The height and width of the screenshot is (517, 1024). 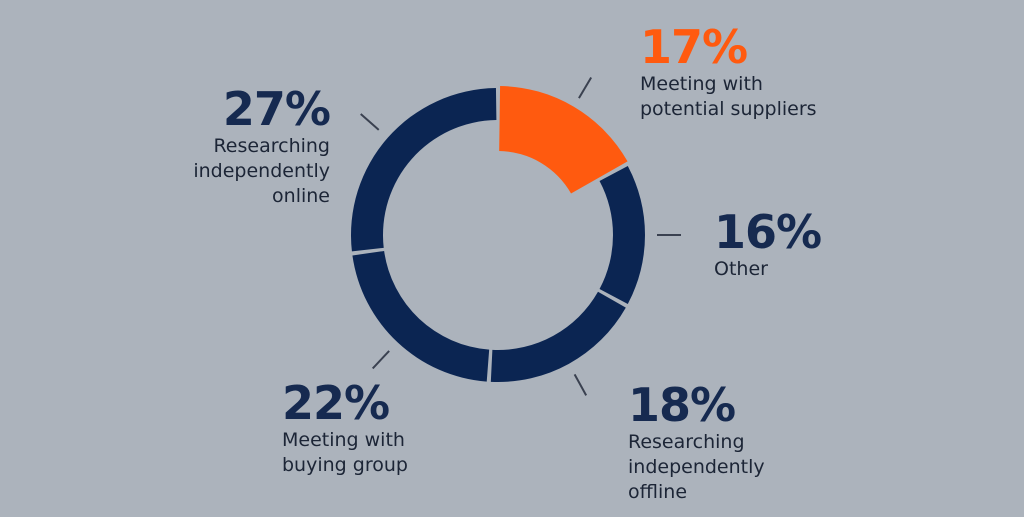 What do you see at coordinates (580, 384) in the screenshot?
I see `leader-line-researching-offline` at bounding box center [580, 384].